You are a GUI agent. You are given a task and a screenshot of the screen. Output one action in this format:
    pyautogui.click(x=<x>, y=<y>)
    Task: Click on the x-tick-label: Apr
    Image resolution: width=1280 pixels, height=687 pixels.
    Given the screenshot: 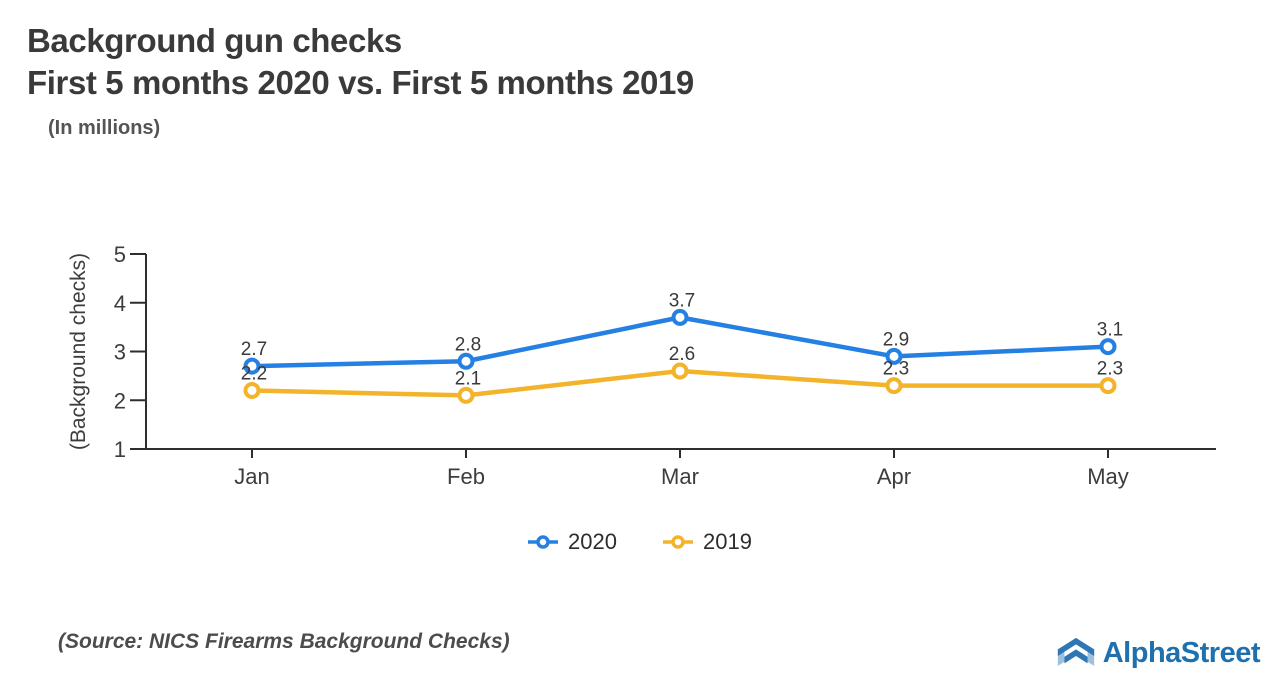 What is the action you would take?
    pyautogui.click(x=894, y=476)
    